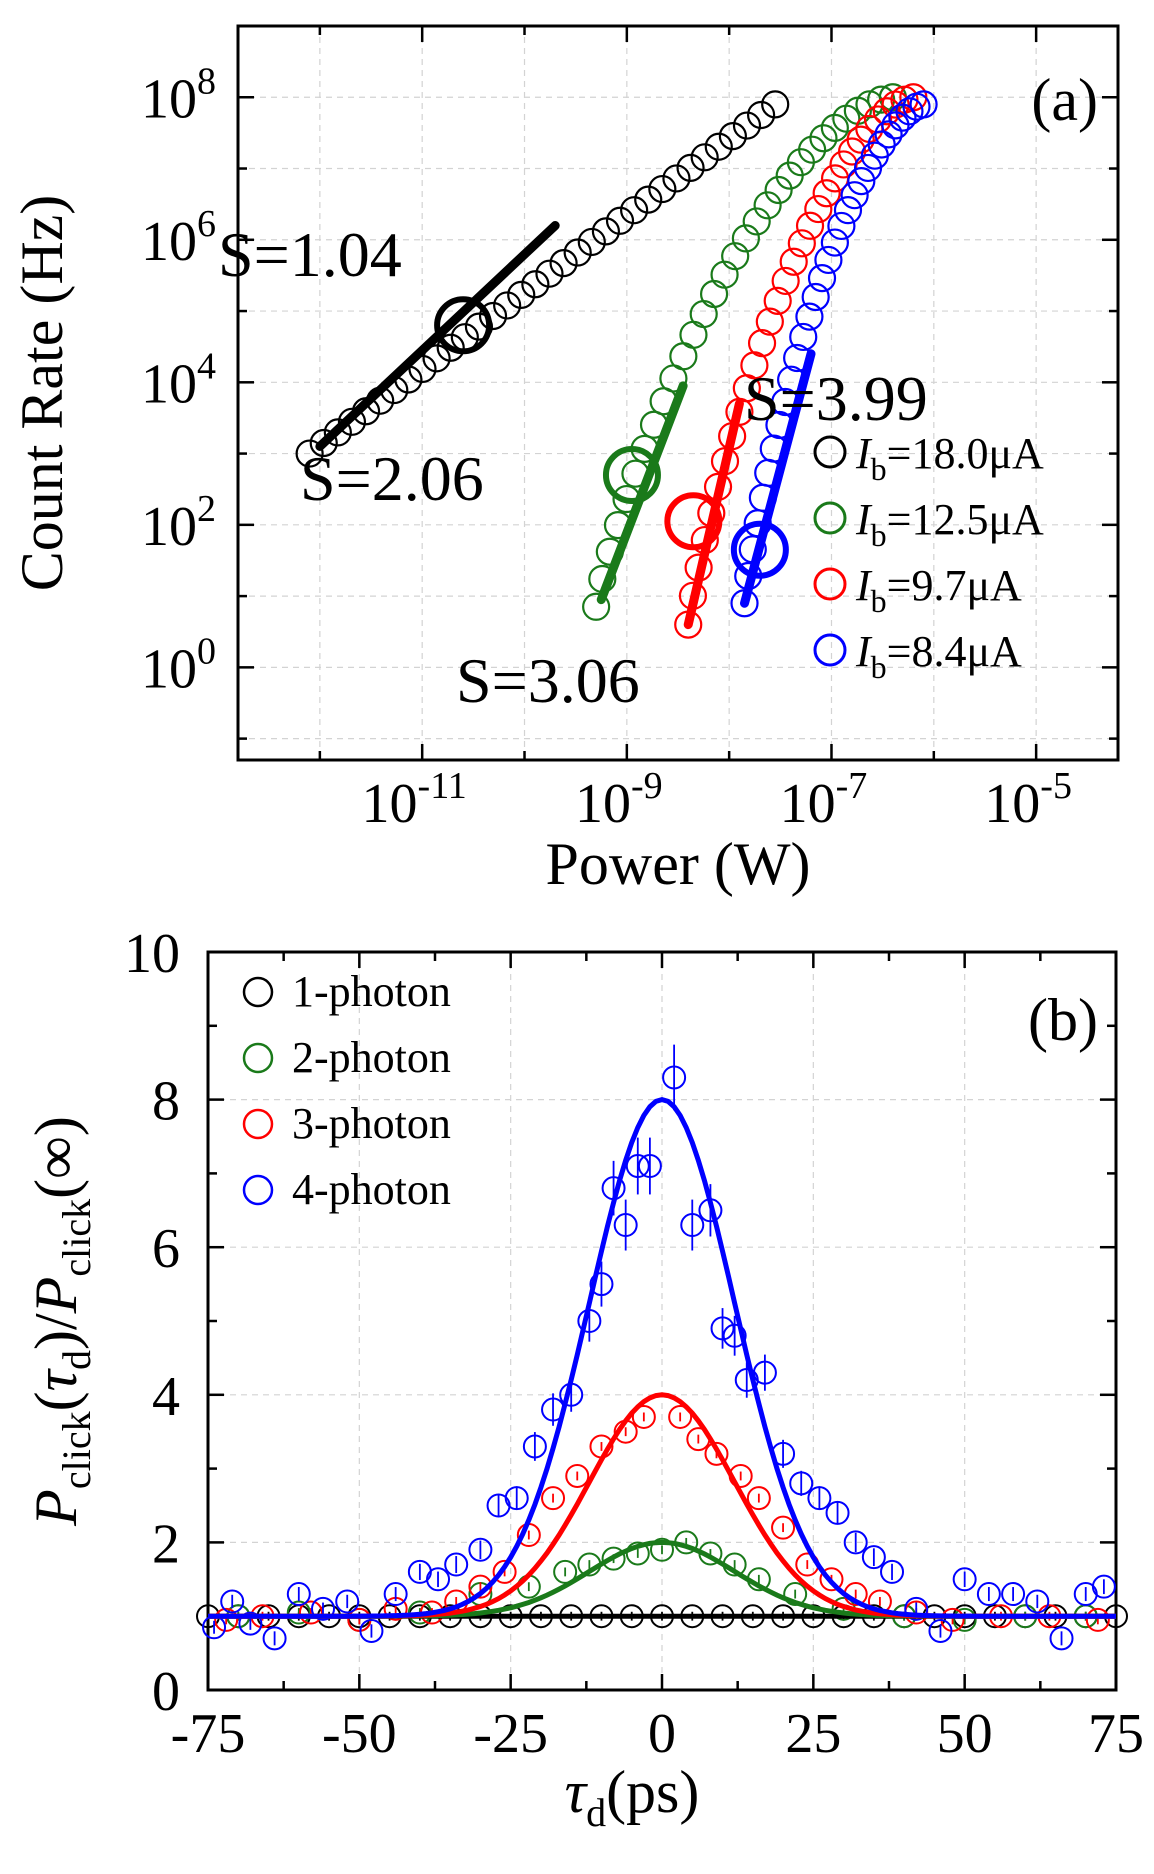  What do you see at coordinates (662, 1734) in the screenshot?
I see `x-tick-label: 0` at bounding box center [662, 1734].